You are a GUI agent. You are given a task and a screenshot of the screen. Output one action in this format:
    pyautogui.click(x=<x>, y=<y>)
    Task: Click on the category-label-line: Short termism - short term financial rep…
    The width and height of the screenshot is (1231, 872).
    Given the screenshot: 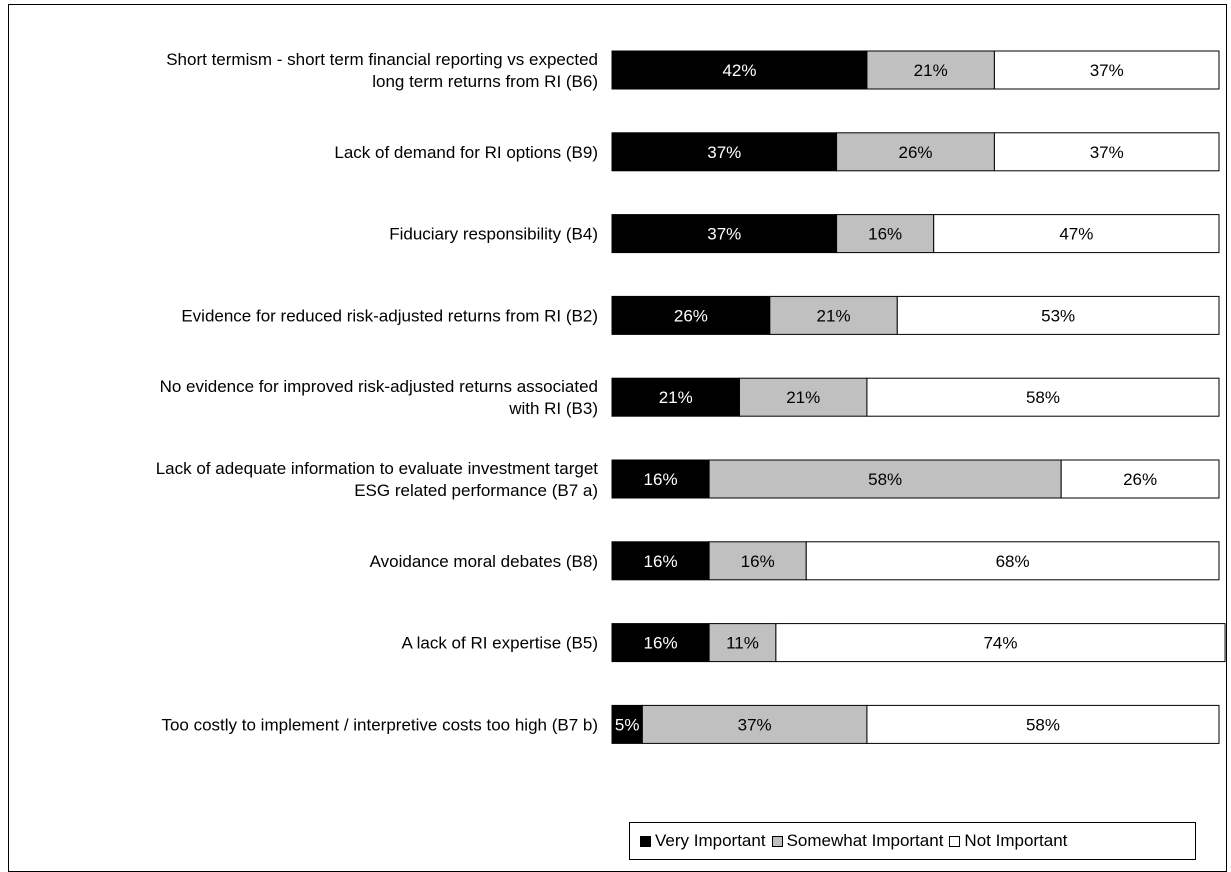 What is the action you would take?
    pyautogui.click(x=382, y=59)
    